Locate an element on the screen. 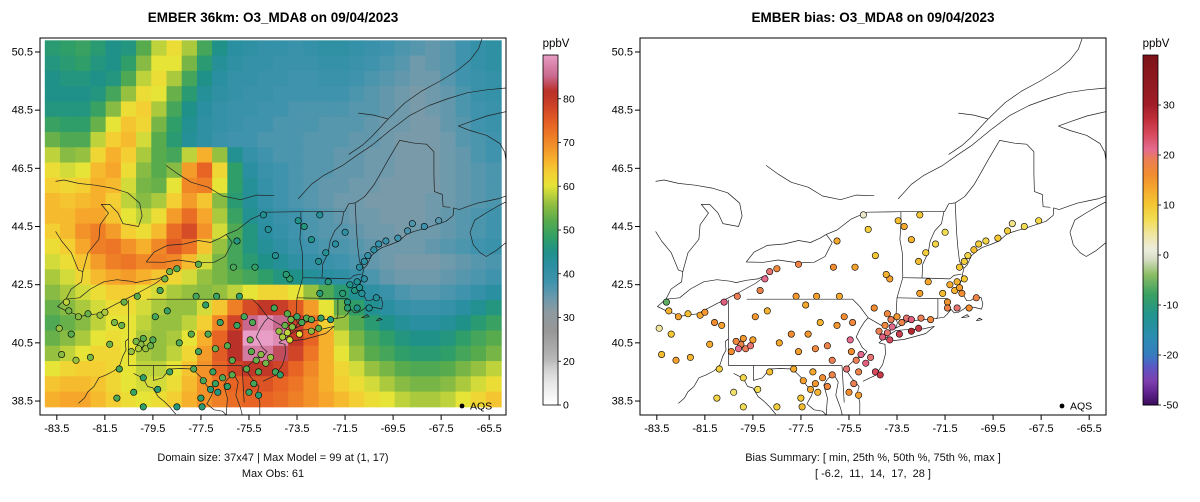  y-tick-label: 40.5 is located at coordinates (622, 343).